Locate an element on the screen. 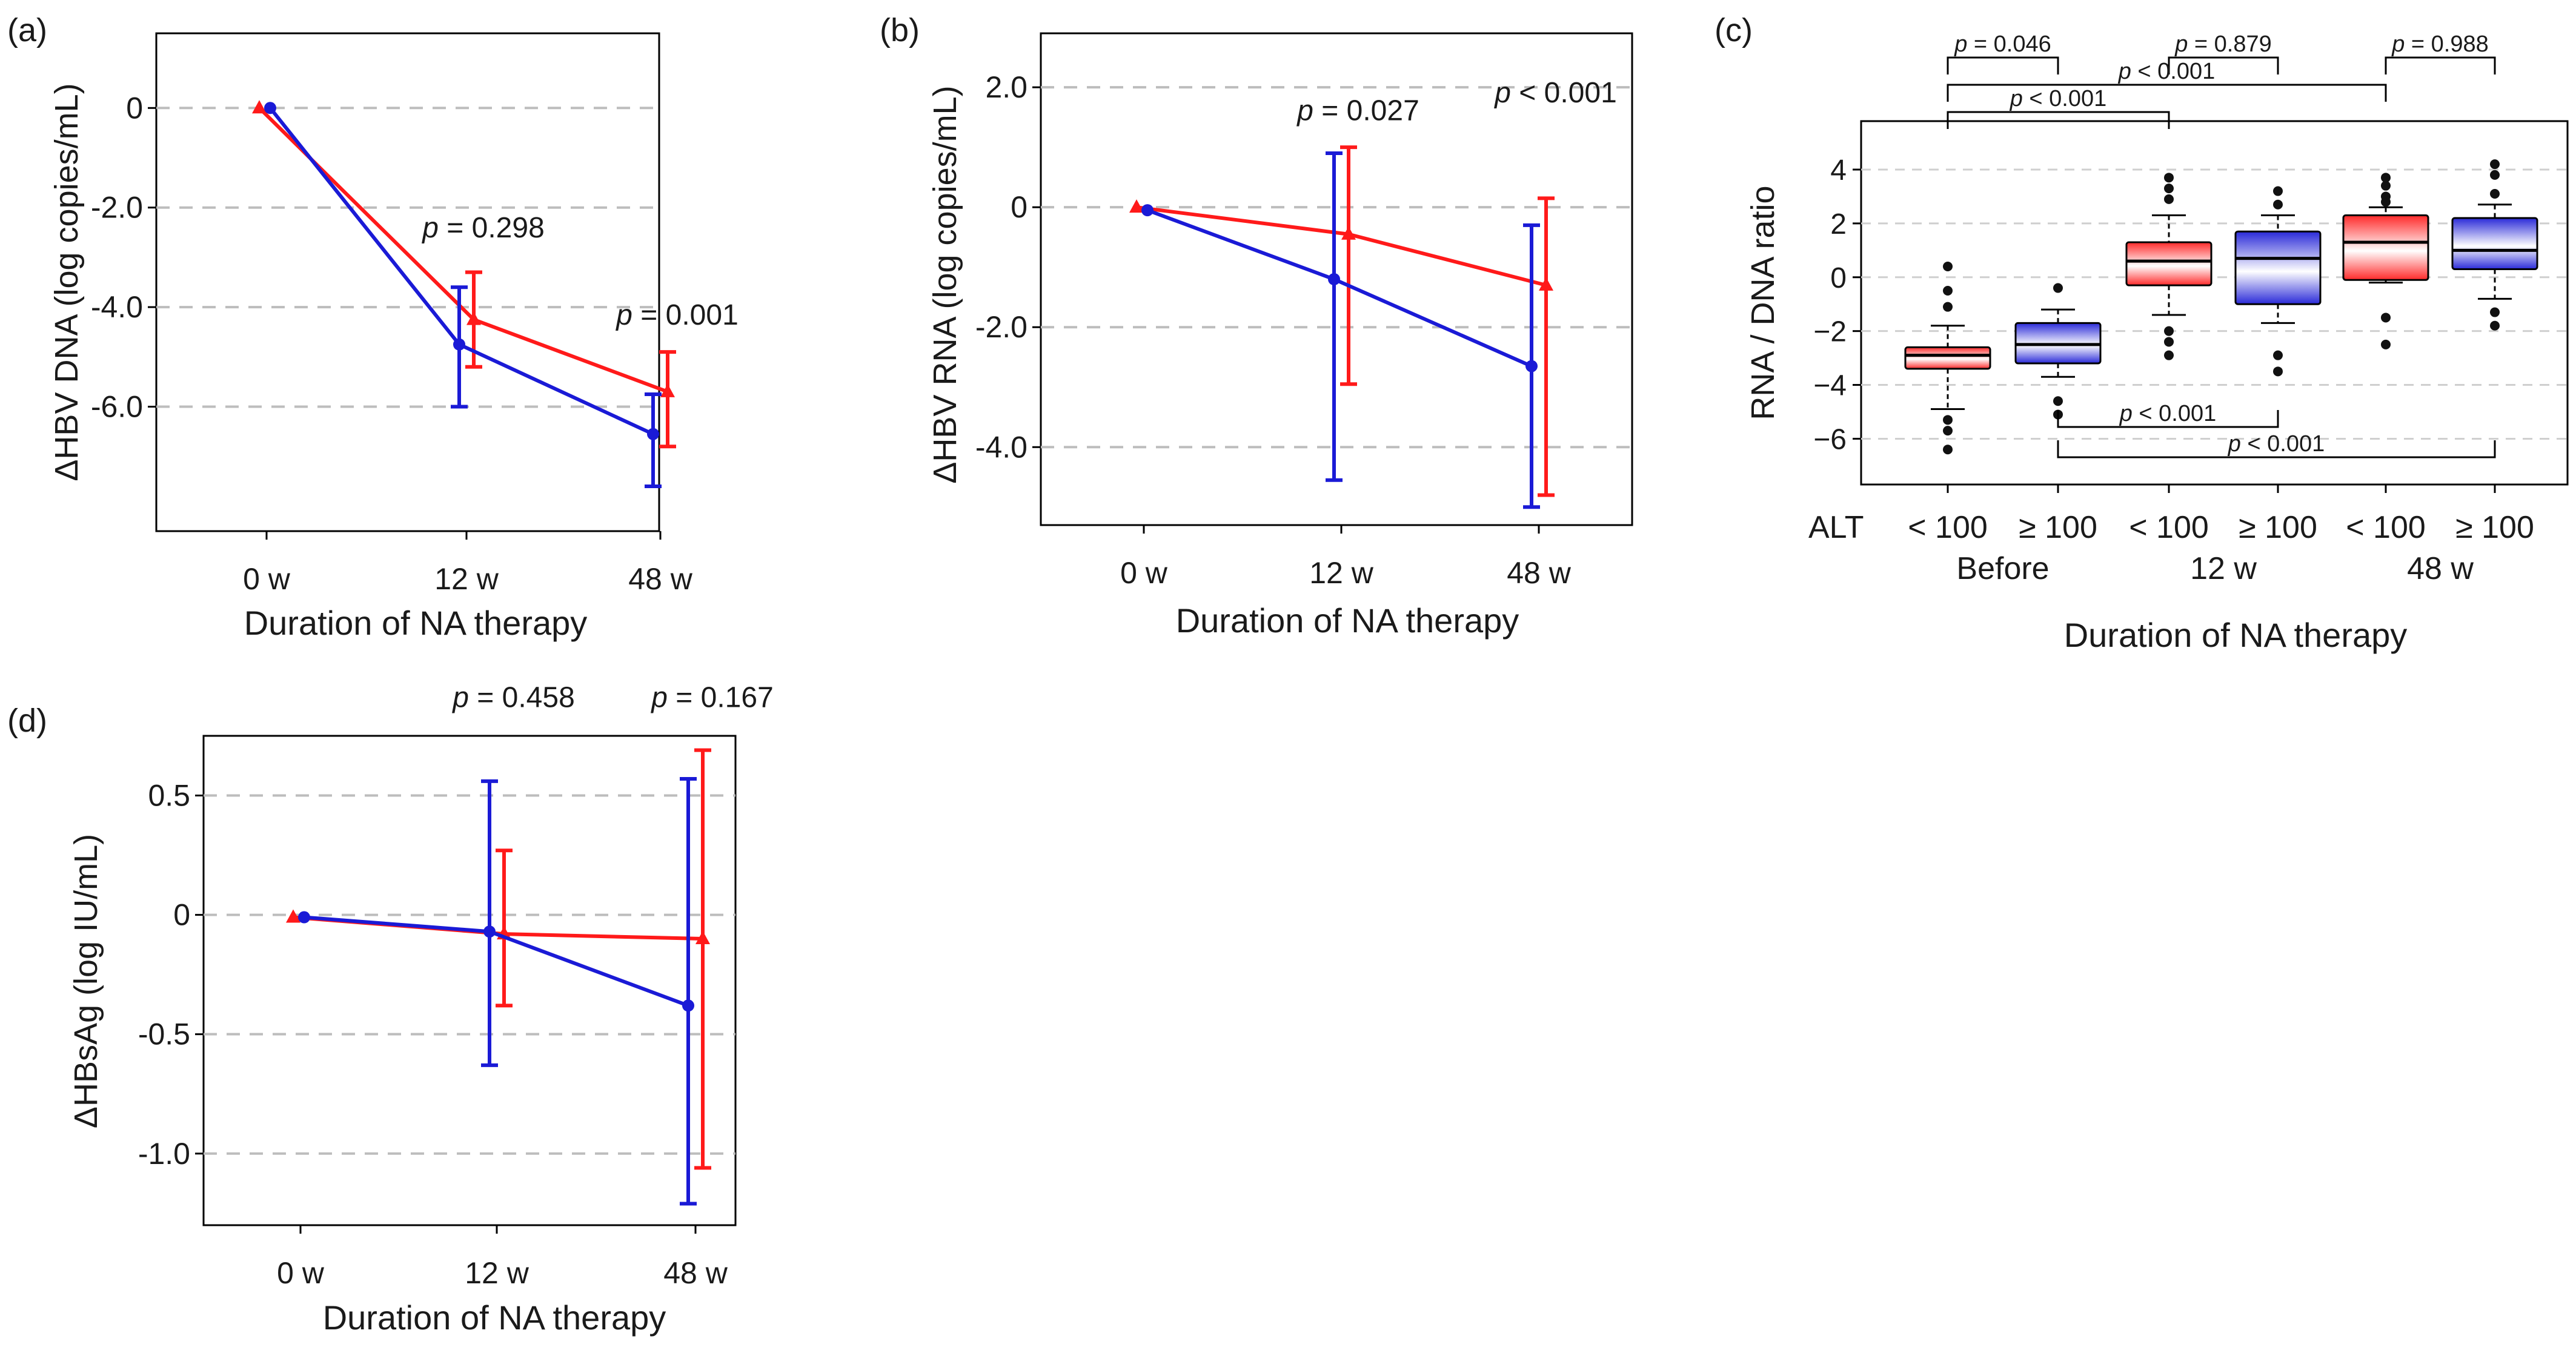 This screenshot has width=2576, height=1356. bracket-p-value: p = 0.879 is located at coordinates (2223, 44).